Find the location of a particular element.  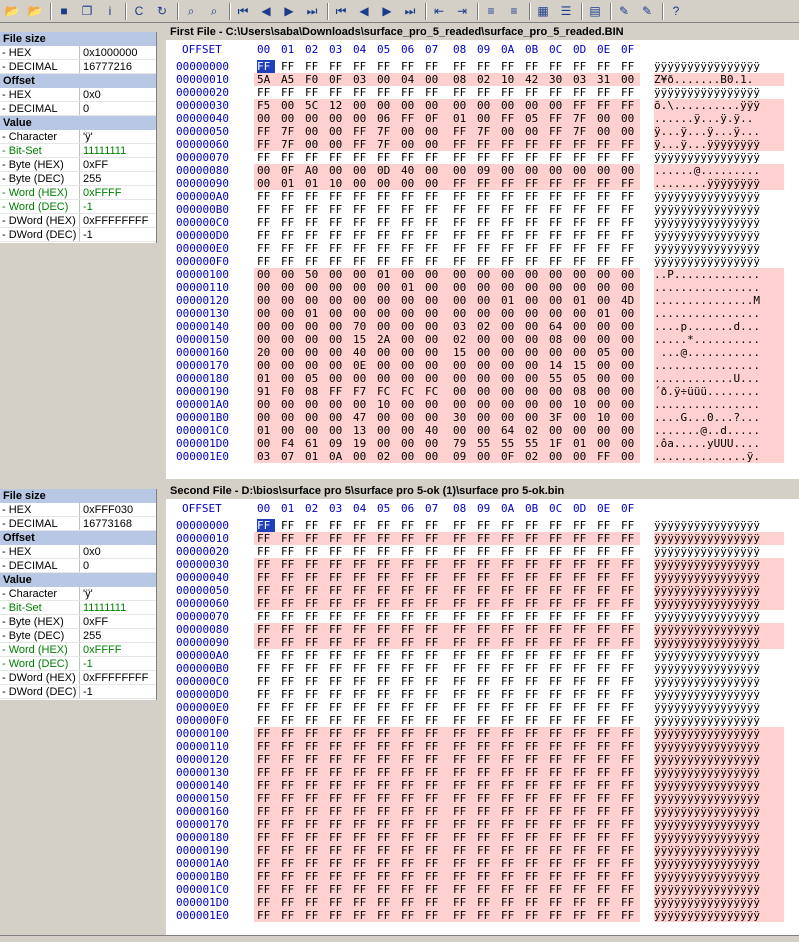

row-bytes: FF 7F 00 00 FF 7F 00 00 FF FF FF FF FF FF FF FF is located at coordinates (447, 144).